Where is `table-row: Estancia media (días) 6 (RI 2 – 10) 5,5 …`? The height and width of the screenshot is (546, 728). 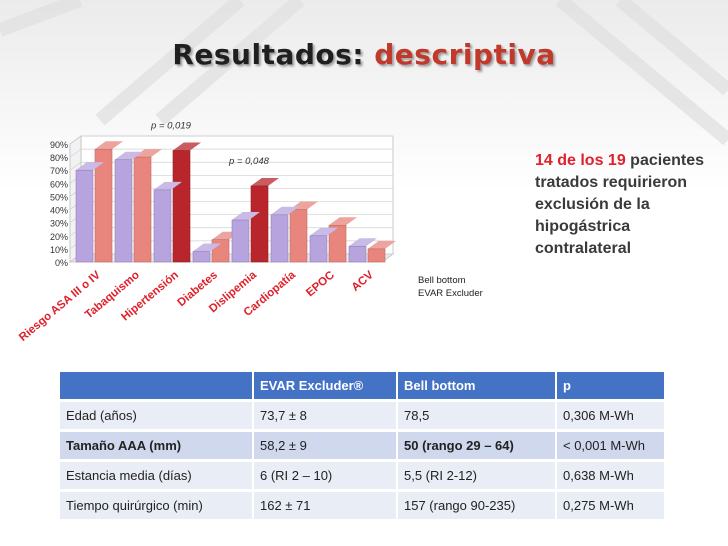
table-row: Estancia media (días) 6 (RI 2 – 10) 5,5 … is located at coordinates (362, 475).